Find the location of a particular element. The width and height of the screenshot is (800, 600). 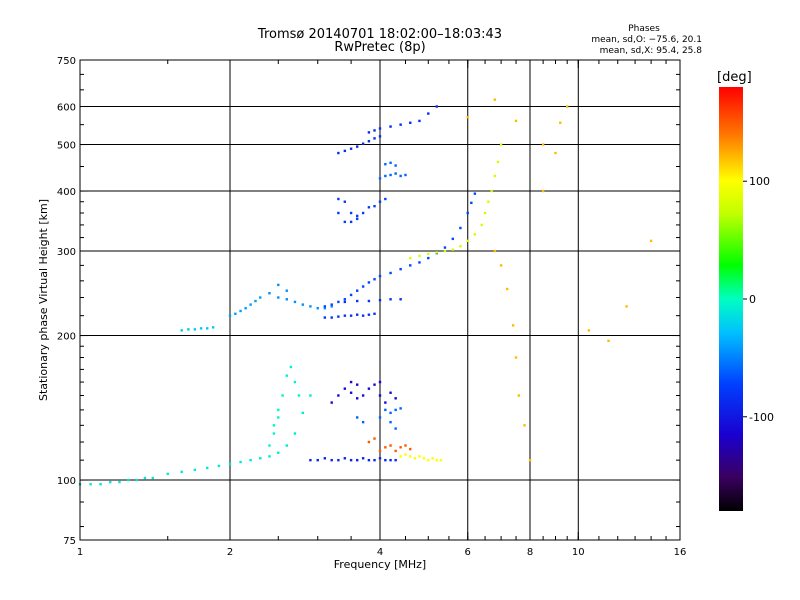

x-tick-label: 6 is located at coordinates (468, 552).